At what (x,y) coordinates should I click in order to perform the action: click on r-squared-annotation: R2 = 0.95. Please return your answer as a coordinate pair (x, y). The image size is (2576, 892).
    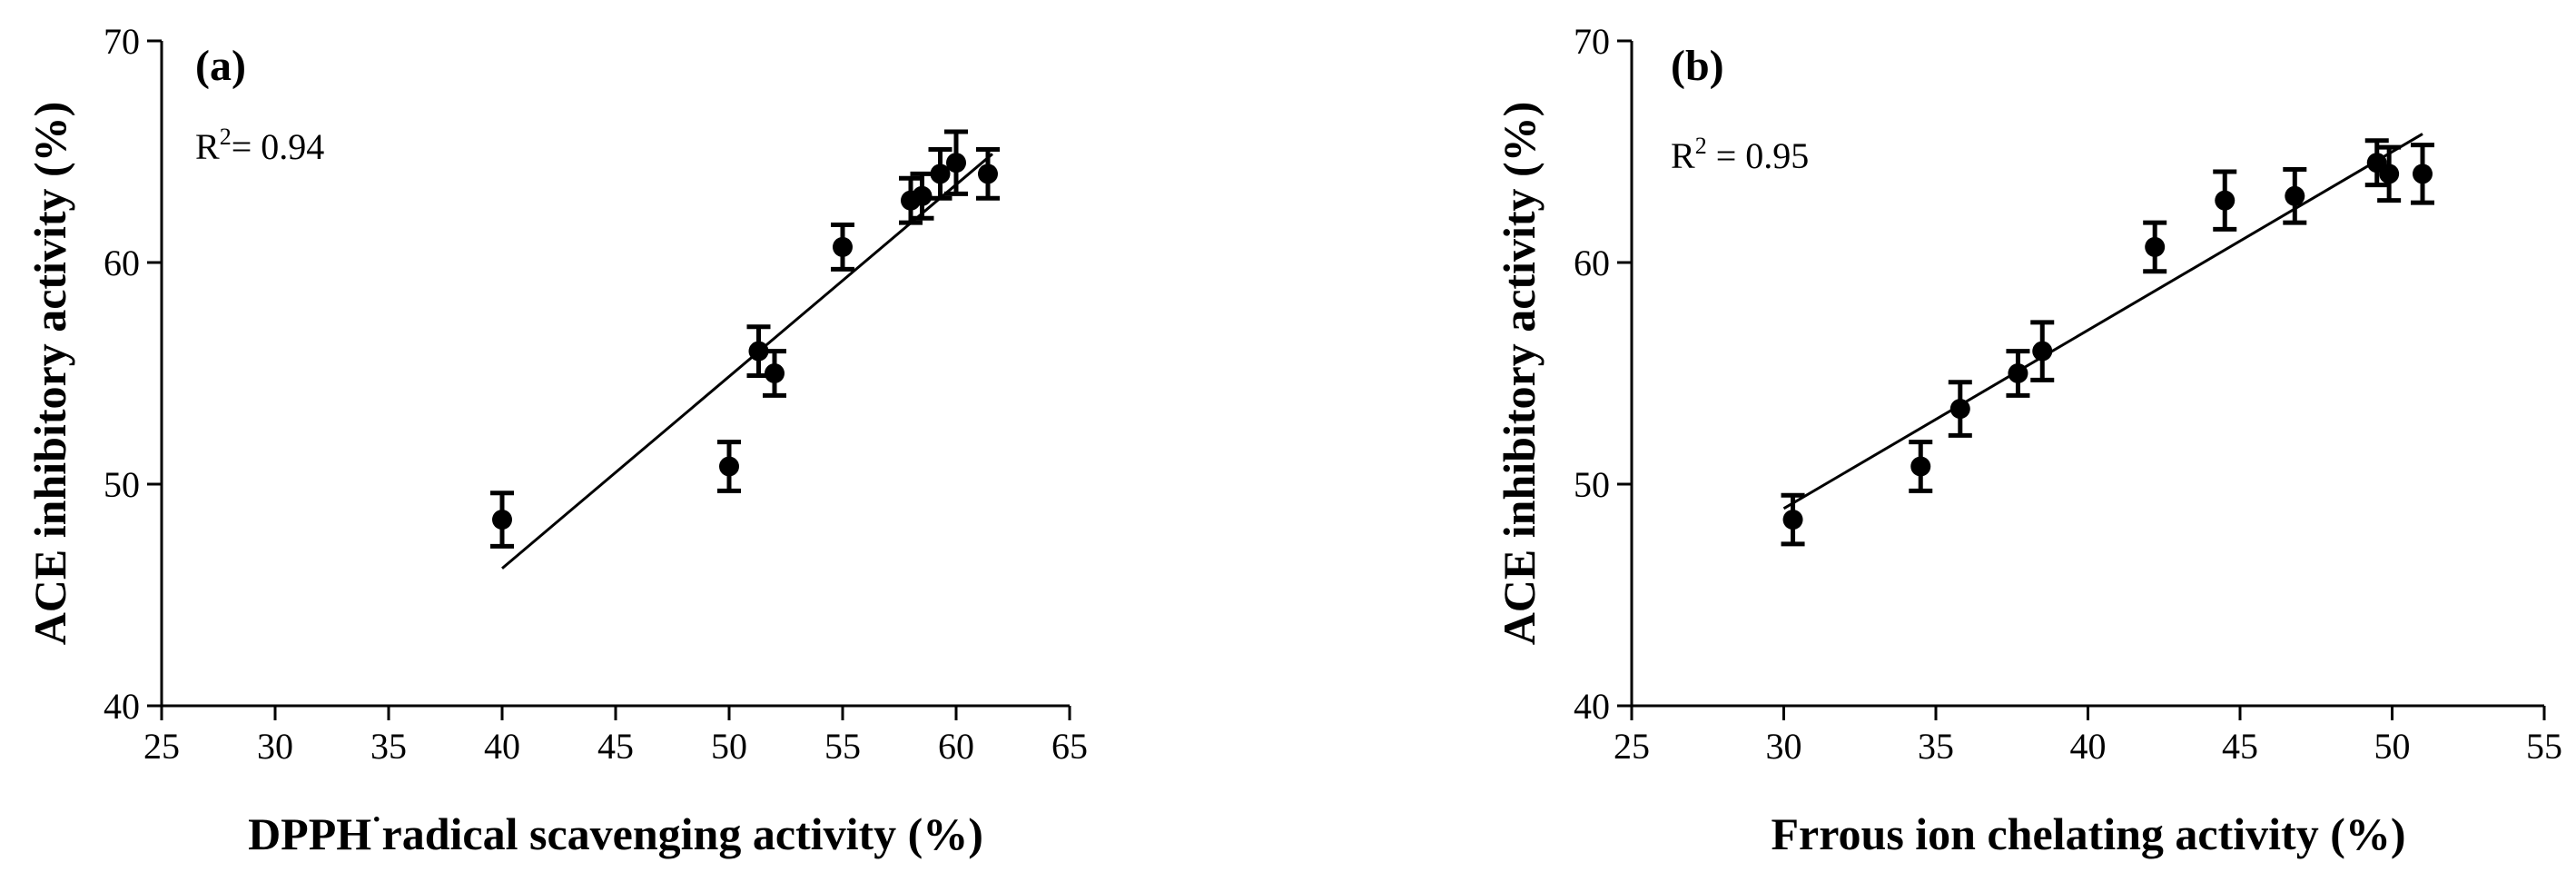
    Looking at the image, I should click on (1740, 154).